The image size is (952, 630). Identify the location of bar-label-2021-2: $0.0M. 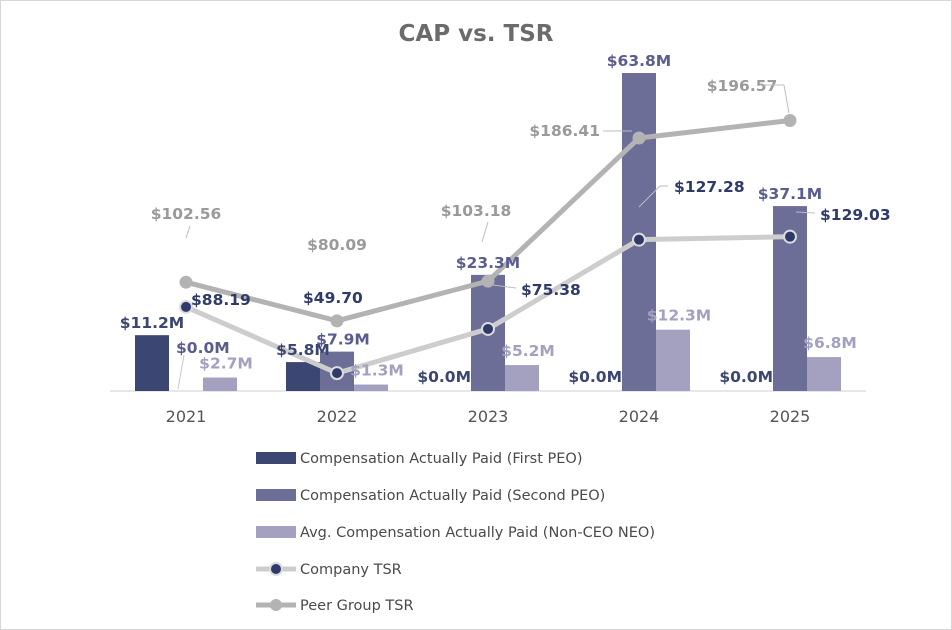
(203, 348).